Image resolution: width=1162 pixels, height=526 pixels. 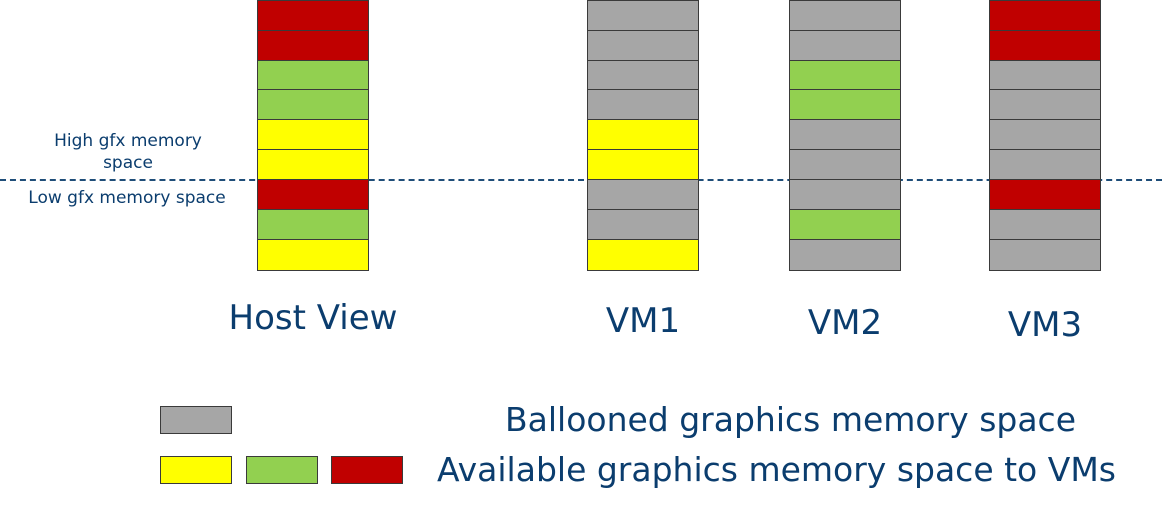 What do you see at coordinates (776, 469) in the screenshot?
I see `legend-available-text: Available graphics memory space to VMs` at bounding box center [776, 469].